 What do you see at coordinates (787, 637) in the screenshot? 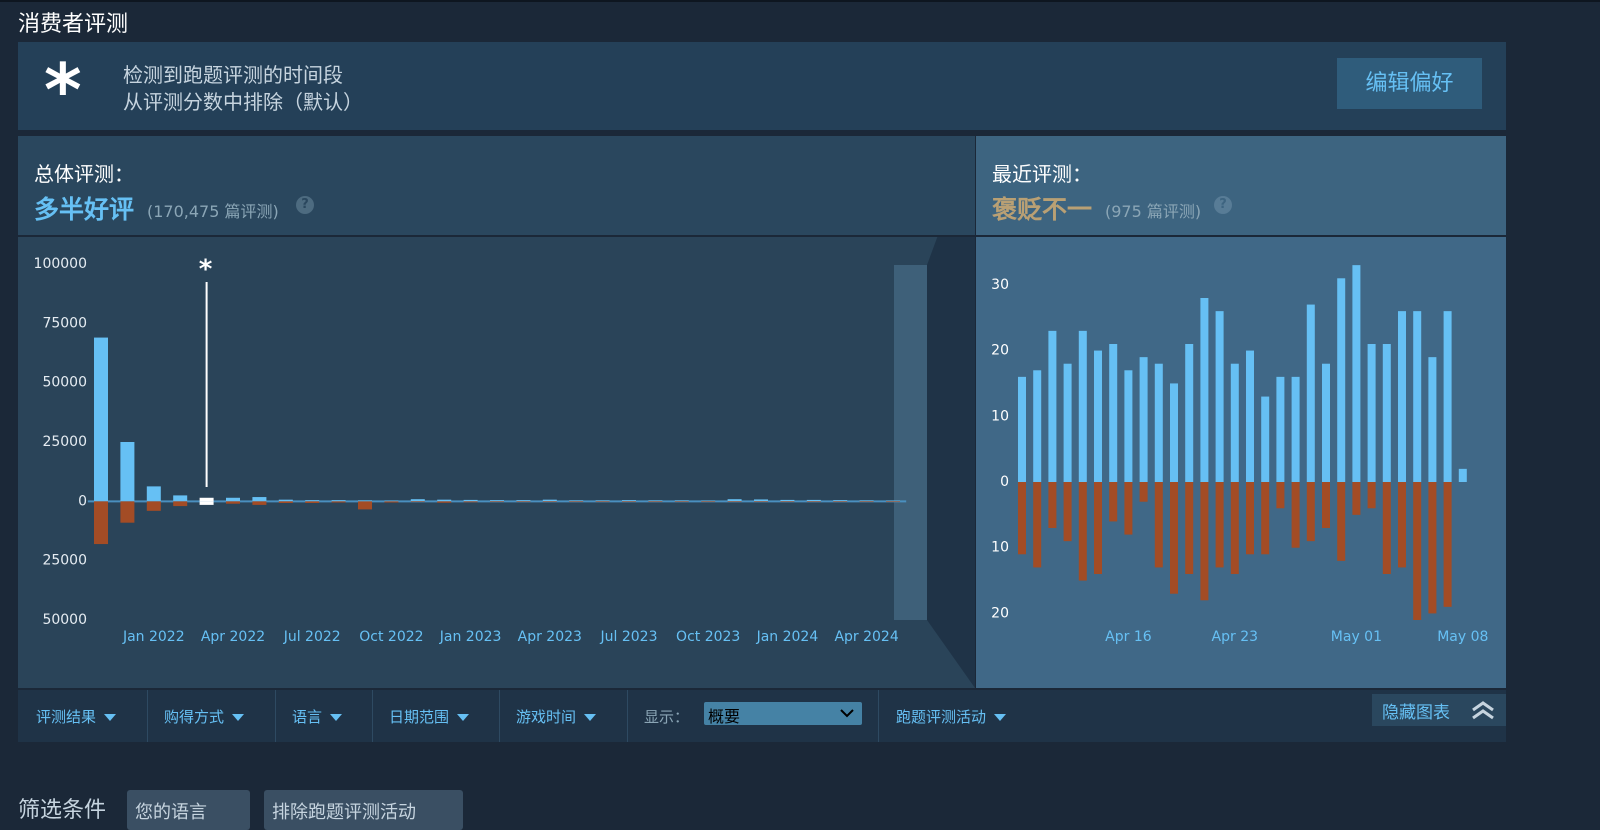
I see `x-tick-label: Jan 2024` at bounding box center [787, 637].